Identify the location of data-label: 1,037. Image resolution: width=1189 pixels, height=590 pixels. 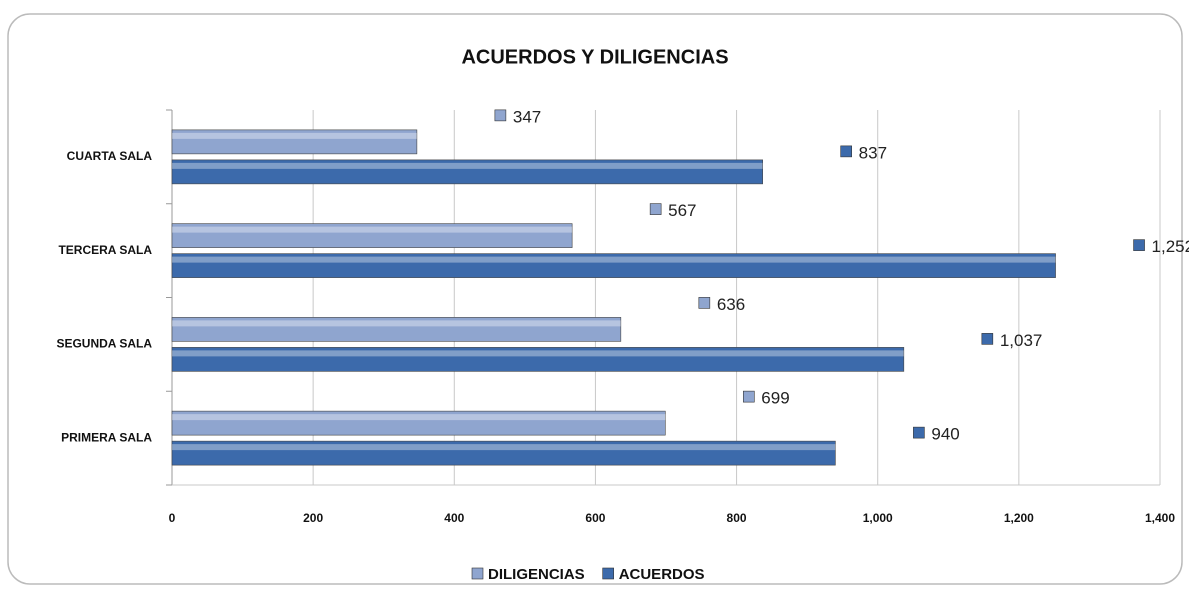
(1021, 340).